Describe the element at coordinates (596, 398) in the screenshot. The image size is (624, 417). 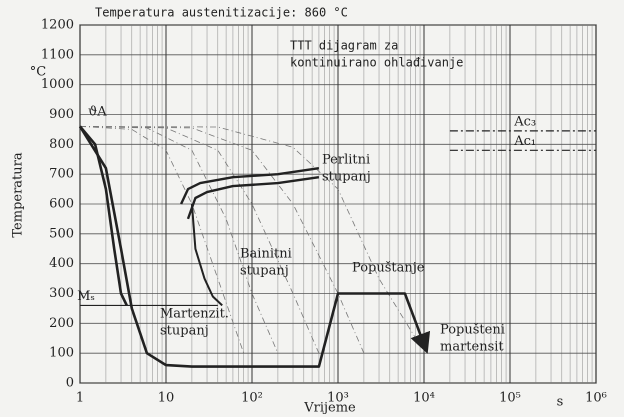
I see `x-tick-label: 10⁶` at that location.